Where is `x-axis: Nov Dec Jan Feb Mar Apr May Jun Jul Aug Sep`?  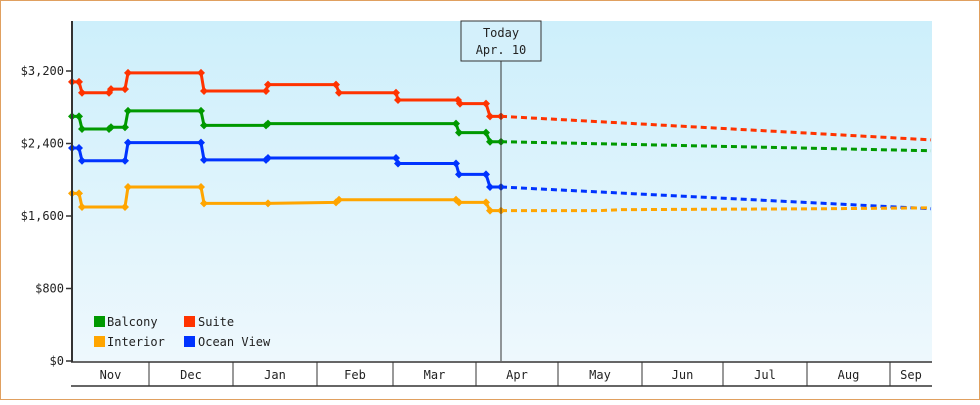 x-axis: Nov Dec Jan Feb Mar Apr May Jun Jul Aug Sep is located at coordinates (501, 374).